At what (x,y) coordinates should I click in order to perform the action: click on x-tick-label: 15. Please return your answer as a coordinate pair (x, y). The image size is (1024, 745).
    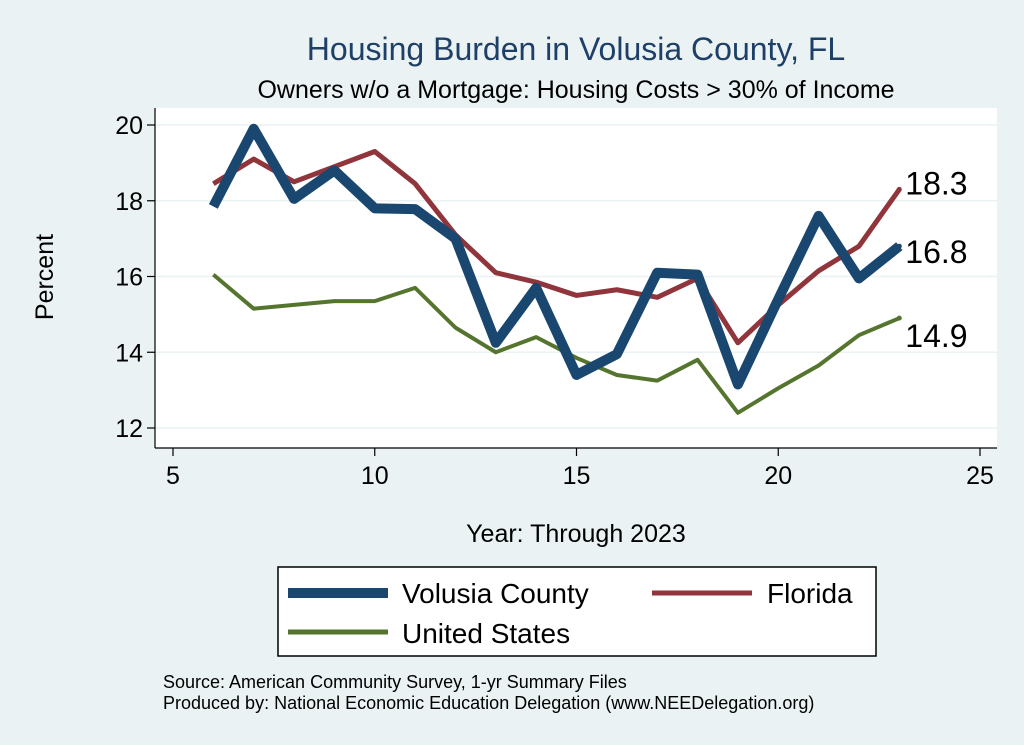
    Looking at the image, I should click on (577, 476).